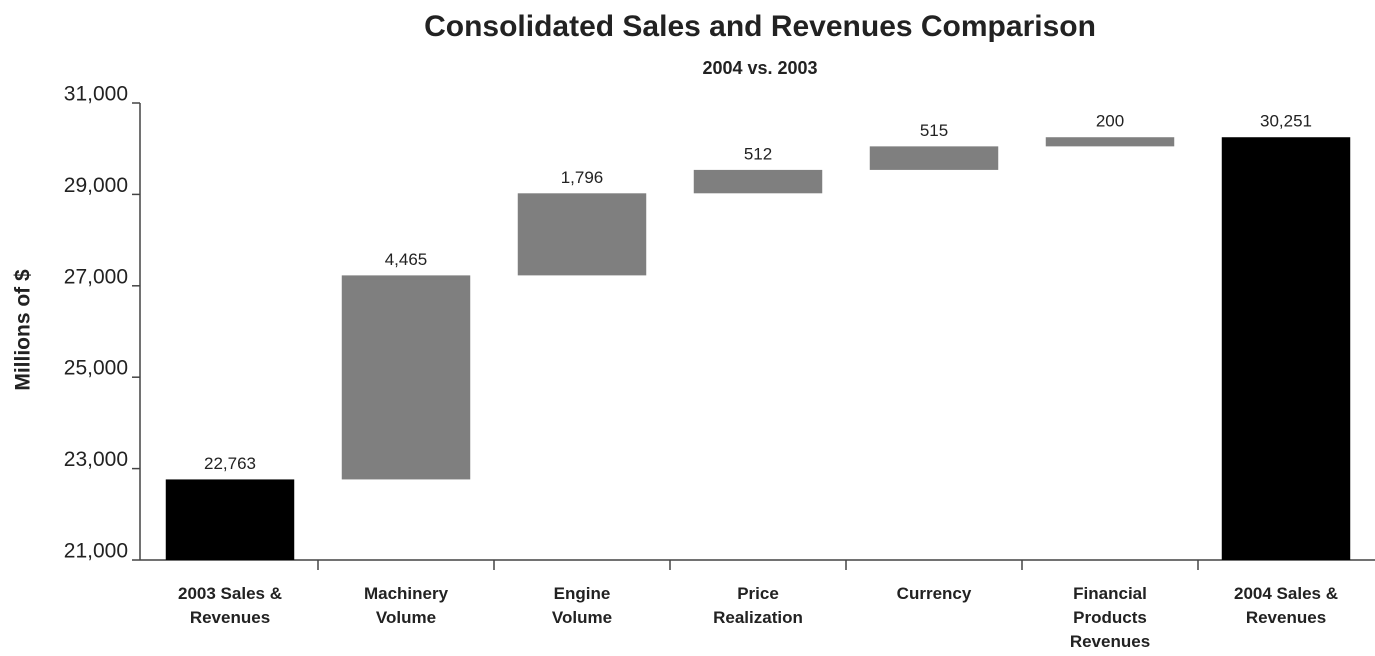 This screenshot has width=1375, height=656. Describe the element at coordinates (759, 68) in the screenshot. I see `chart-subtitle: 2004 vs. 2003` at that location.